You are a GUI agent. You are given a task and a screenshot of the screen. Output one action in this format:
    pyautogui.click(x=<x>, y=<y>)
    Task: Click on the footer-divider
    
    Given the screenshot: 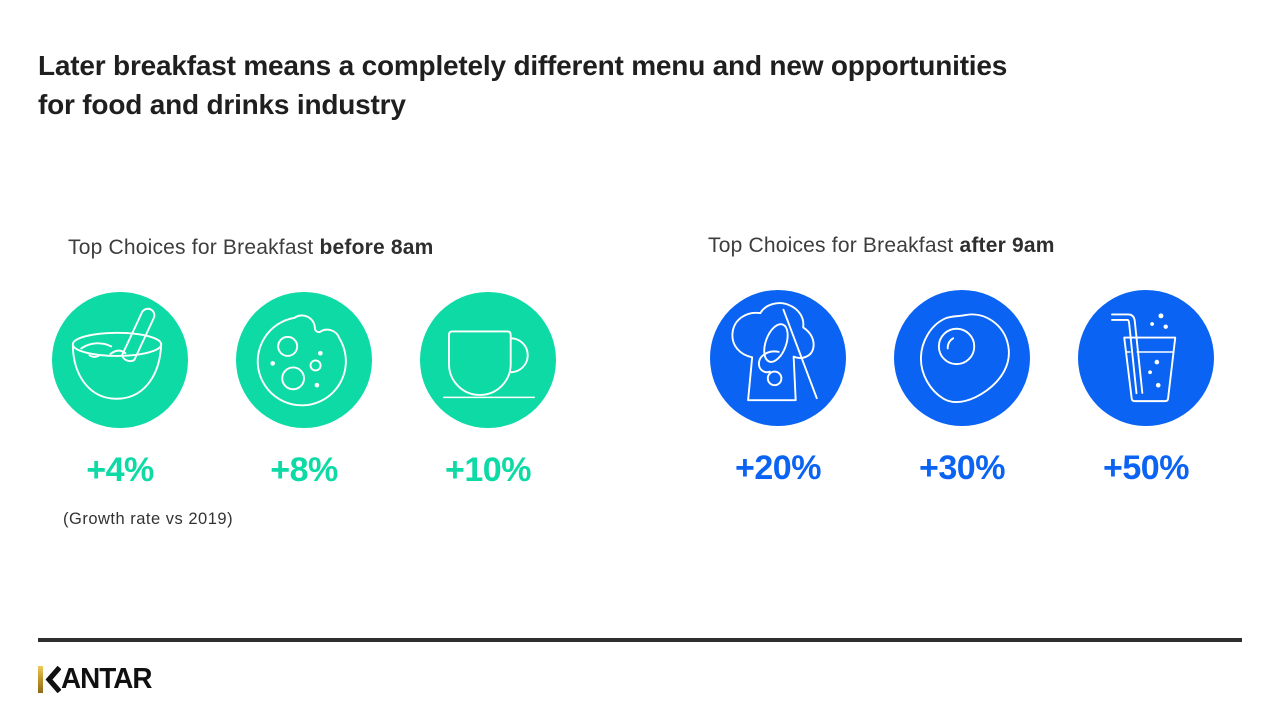 What is the action you would take?
    pyautogui.click(x=640, y=640)
    